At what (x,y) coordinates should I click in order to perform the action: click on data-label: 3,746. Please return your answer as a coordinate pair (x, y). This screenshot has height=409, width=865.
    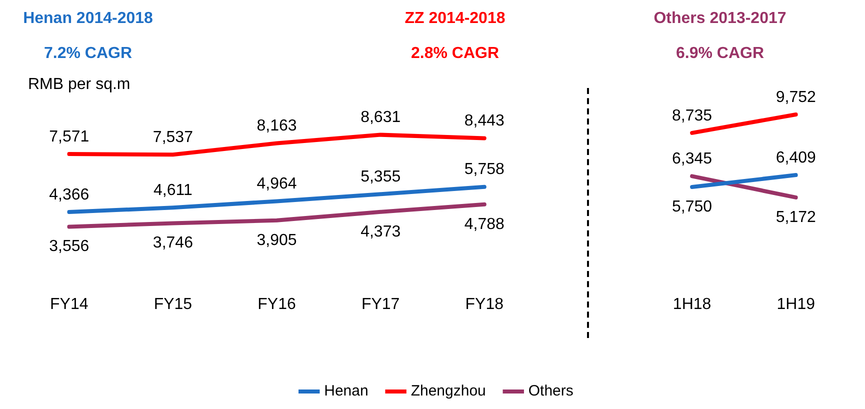
    Looking at the image, I should click on (173, 243).